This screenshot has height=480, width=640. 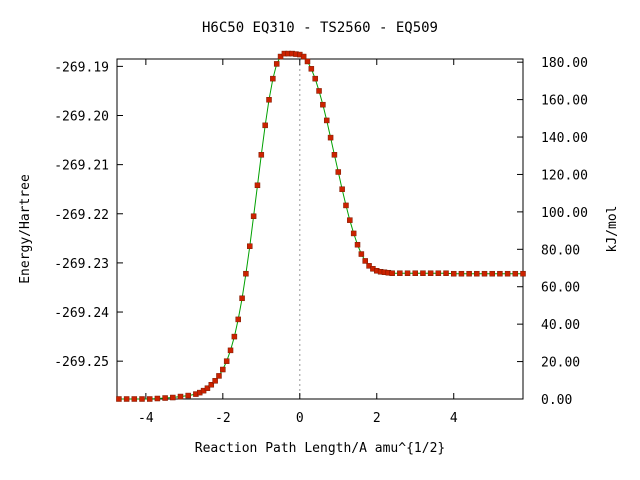 What do you see at coordinates (81, 166) in the screenshot?
I see `y-tick-label: -269.21` at bounding box center [81, 166].